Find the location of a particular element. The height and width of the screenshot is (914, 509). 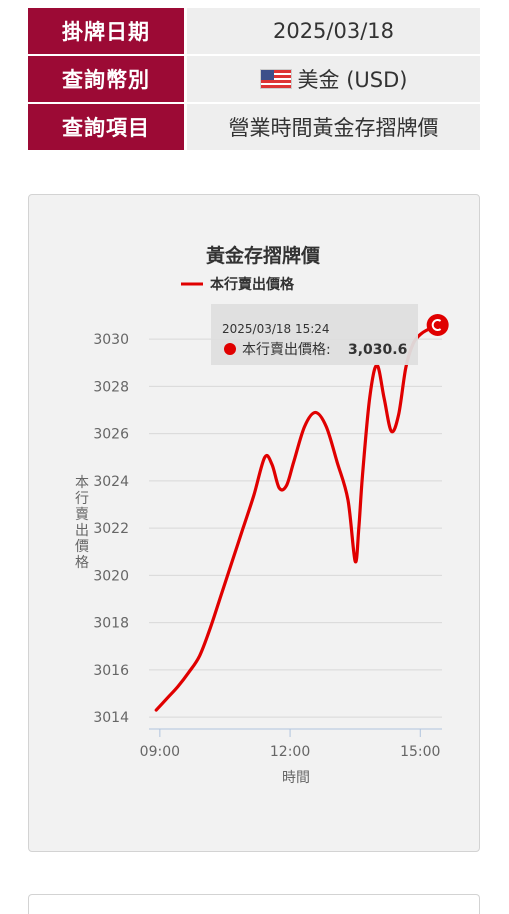

chart-title: 黃金存摺牌價 is located at coordinates (263, 255).